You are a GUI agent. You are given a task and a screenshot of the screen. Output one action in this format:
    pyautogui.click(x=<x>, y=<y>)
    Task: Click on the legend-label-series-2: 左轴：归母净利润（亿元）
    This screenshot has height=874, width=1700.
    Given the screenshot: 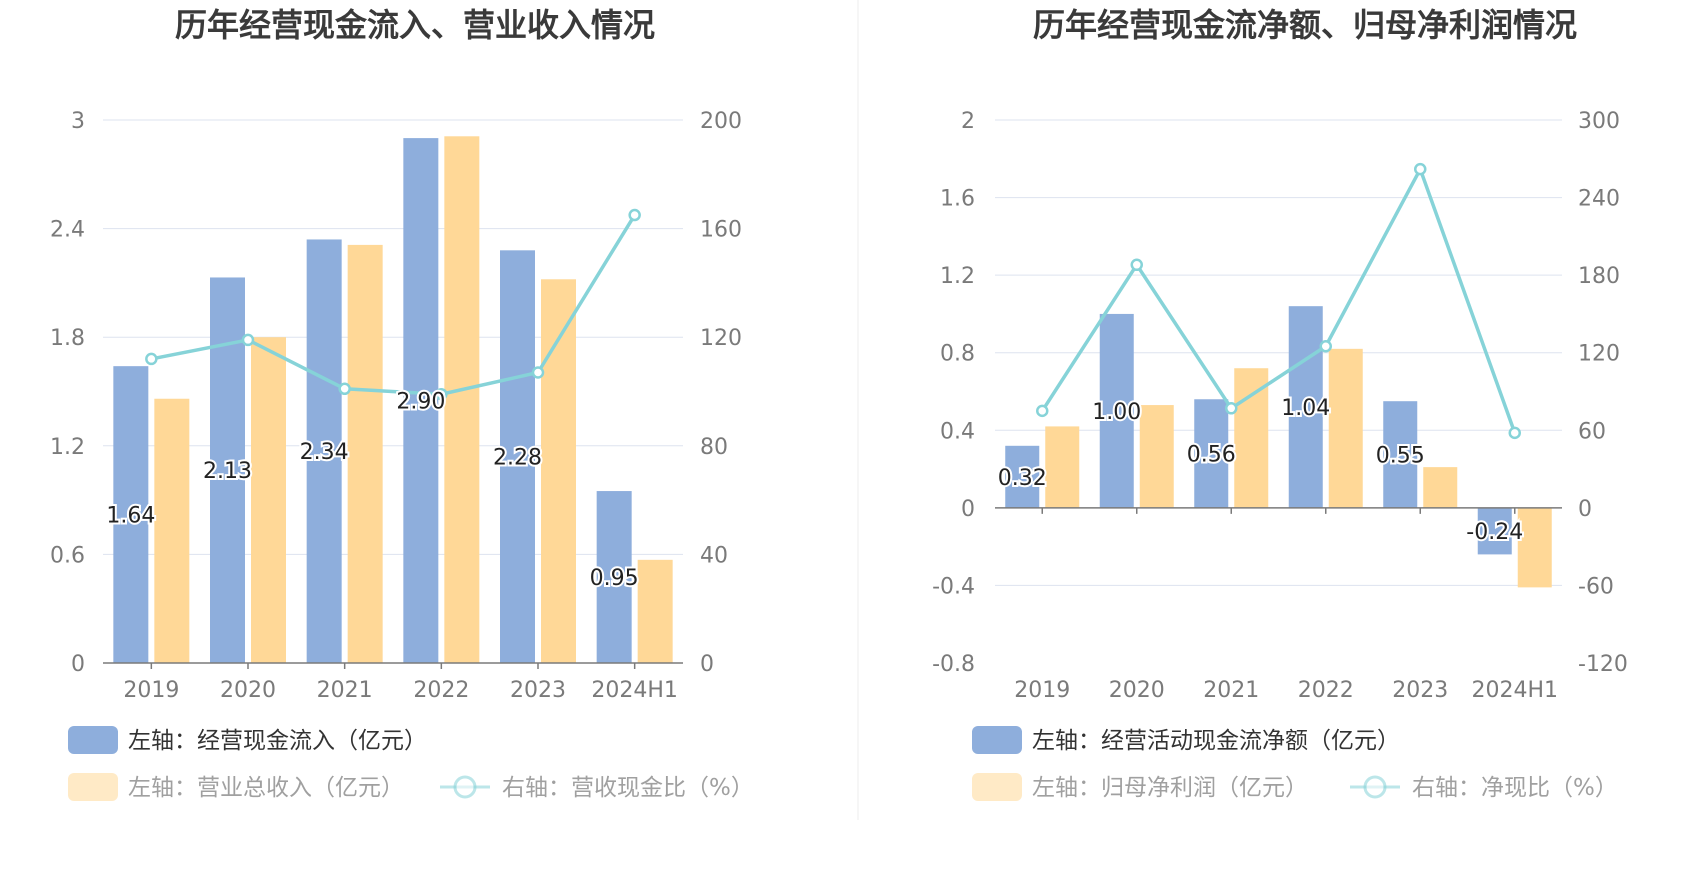 What is the action you would take?
    pyautogui.click(x=1170, y=788)
    